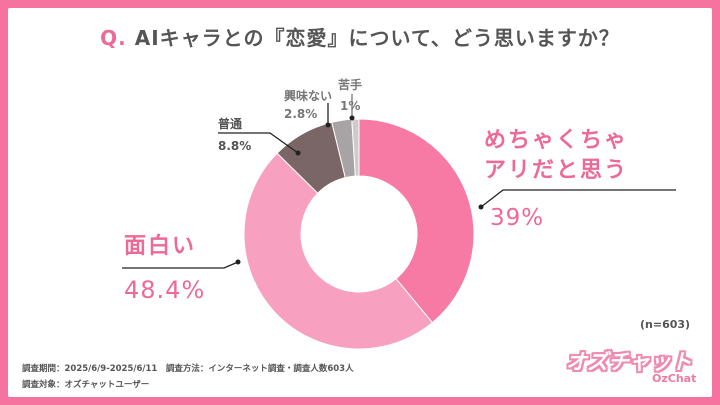 This screenshot has height=405, width=720. What do you see at coordinates (113, 38) in the screenshot?
I see `question-marker: Q.` at bounding box center [113, 38].